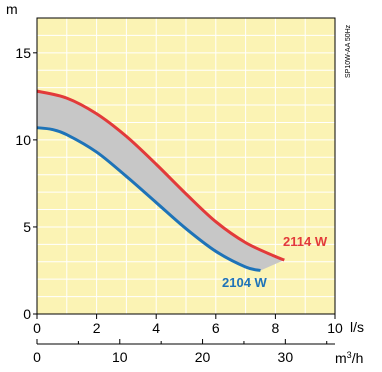 The image size is (382, 372). What do you see at coordinates (245, 282) in the screenshot?
I see `series-label-2104w: 2104 W` at bounding box center [245, 282].